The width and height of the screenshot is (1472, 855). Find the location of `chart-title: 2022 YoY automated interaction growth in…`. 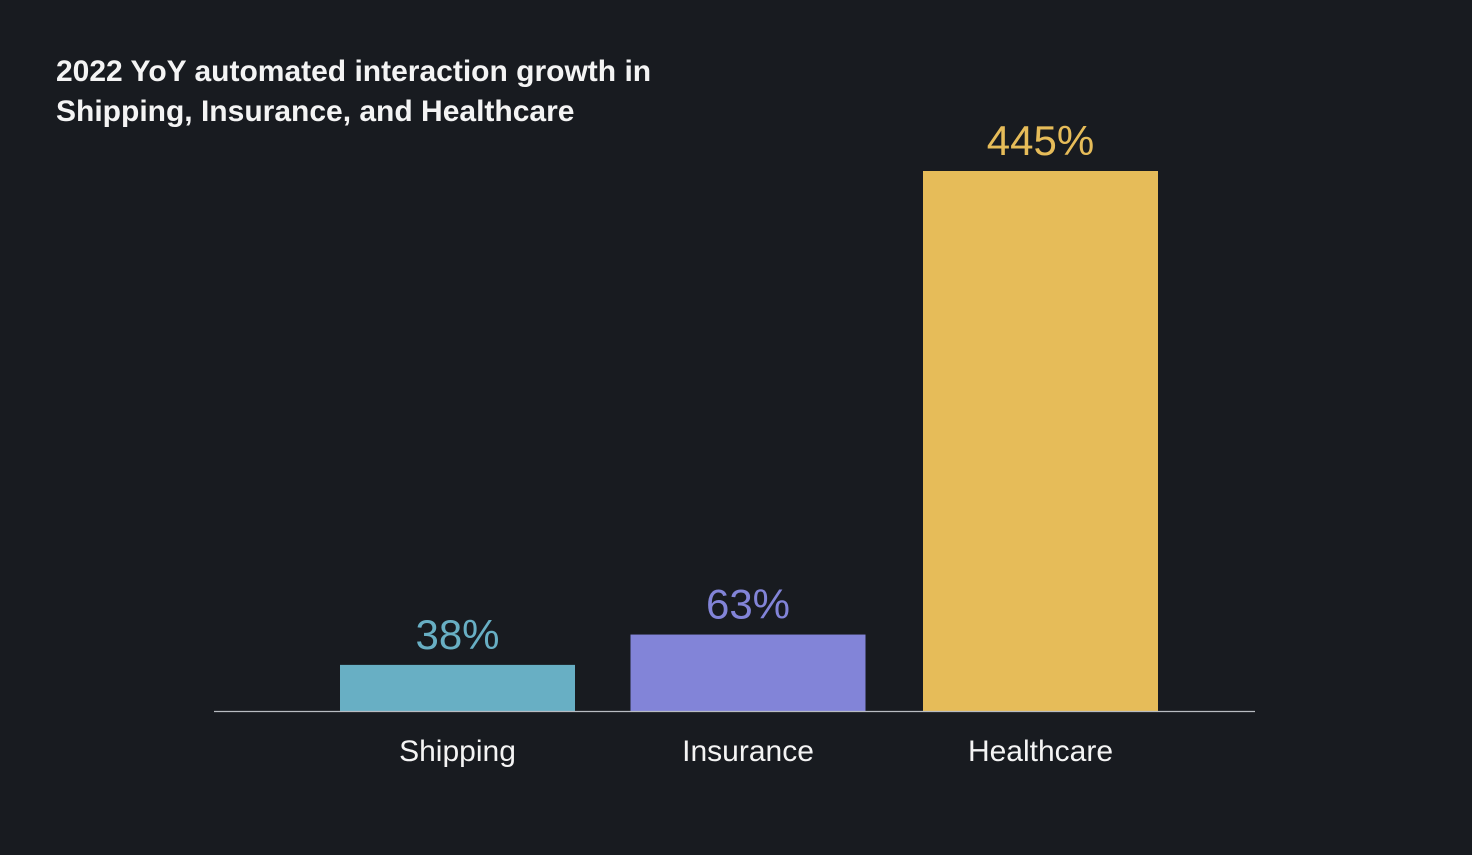

chart-title: 2022 YoY automated interaction growth in… is located at coordinates (406, 92).